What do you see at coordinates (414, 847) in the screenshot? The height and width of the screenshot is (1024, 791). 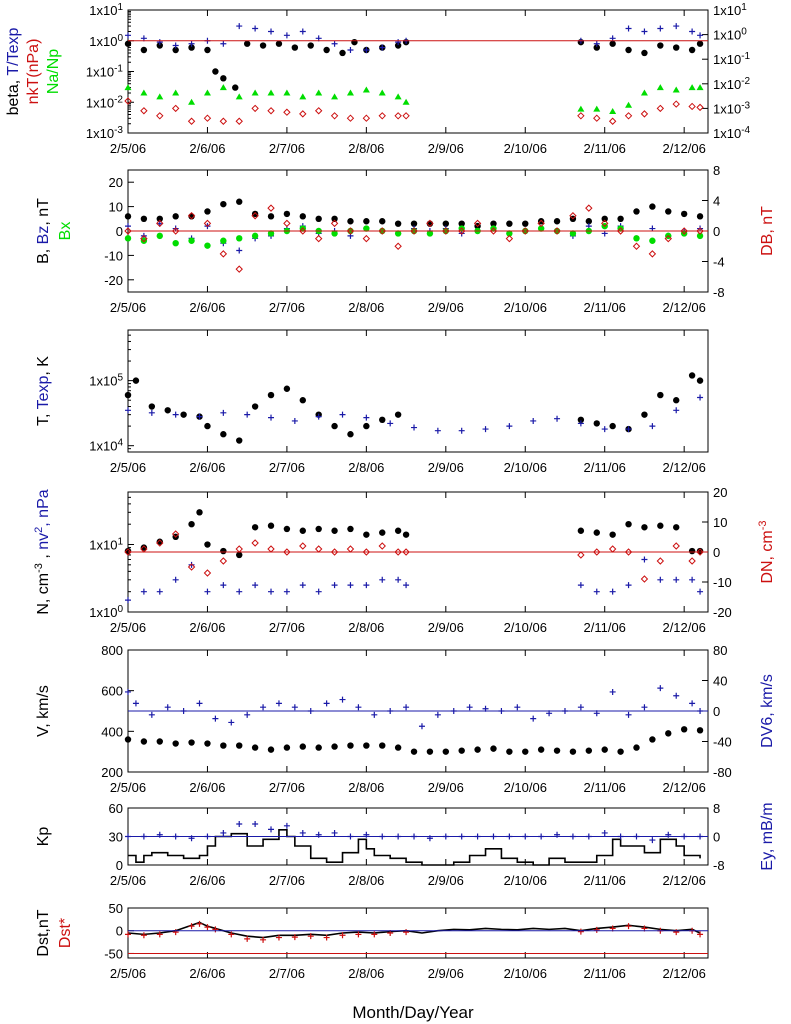 I see `series-kp` at bounding box center [414, 847].